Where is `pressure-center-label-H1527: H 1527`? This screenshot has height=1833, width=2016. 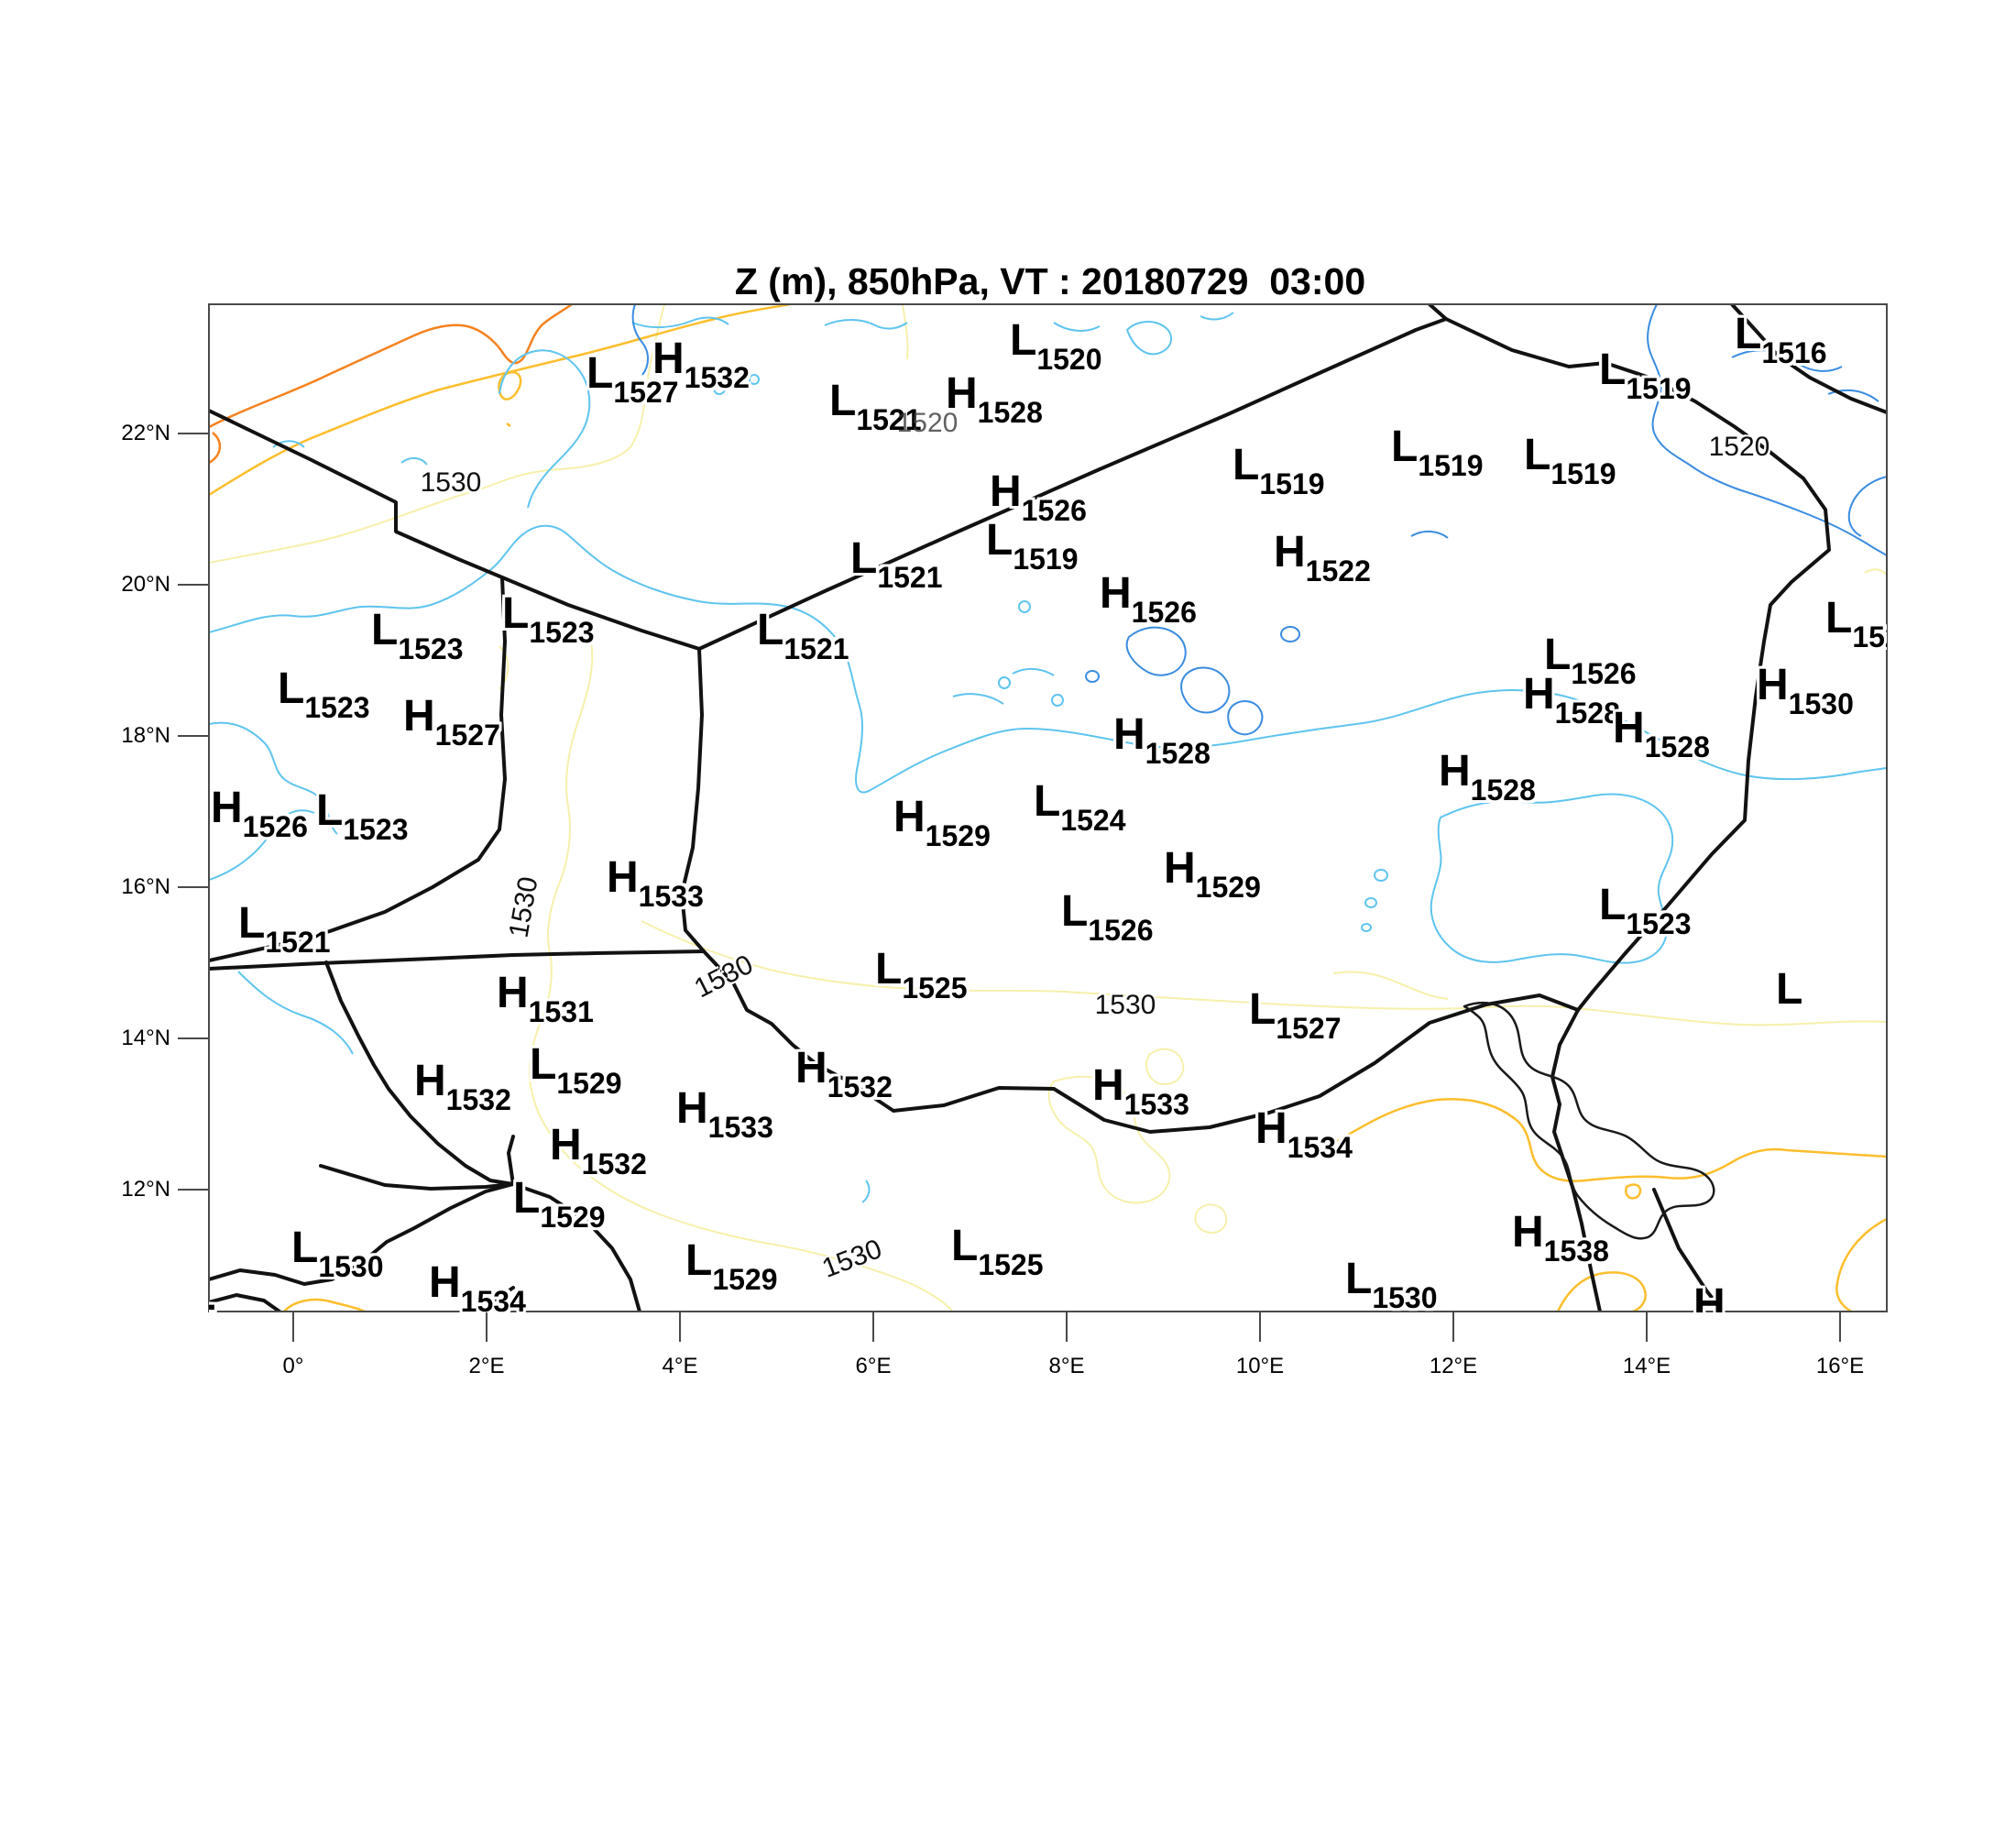
pressure-center-label-H1527: H 1527 is located at coordinates (451, 721).